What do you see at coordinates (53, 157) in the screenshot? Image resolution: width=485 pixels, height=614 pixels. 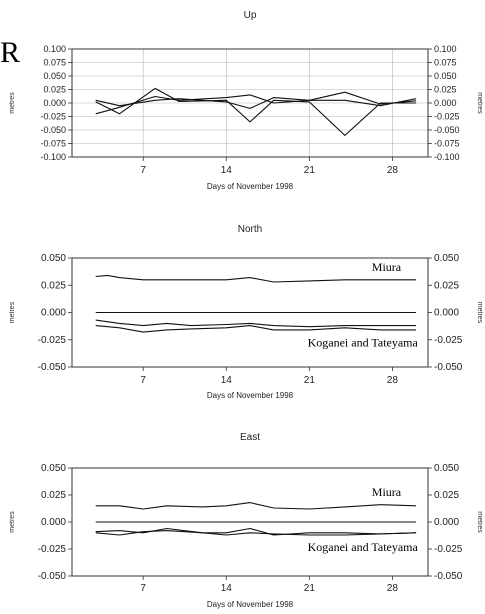 I see `y-tick-label-left: -0.100` at bounding box center [53, 157].